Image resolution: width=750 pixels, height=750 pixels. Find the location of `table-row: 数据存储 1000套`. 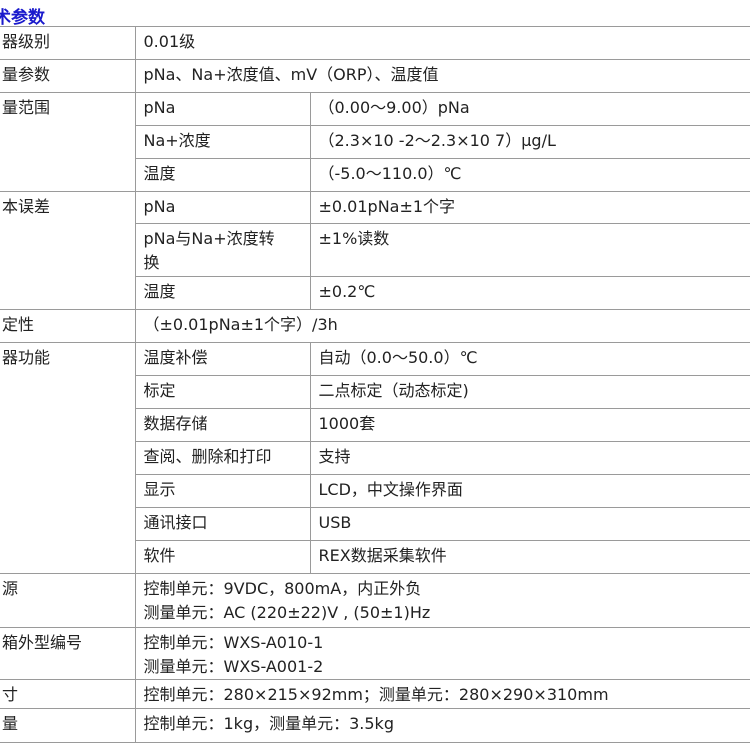

table-row: 数据存储 1000套 is located at coordinates (375, 425).